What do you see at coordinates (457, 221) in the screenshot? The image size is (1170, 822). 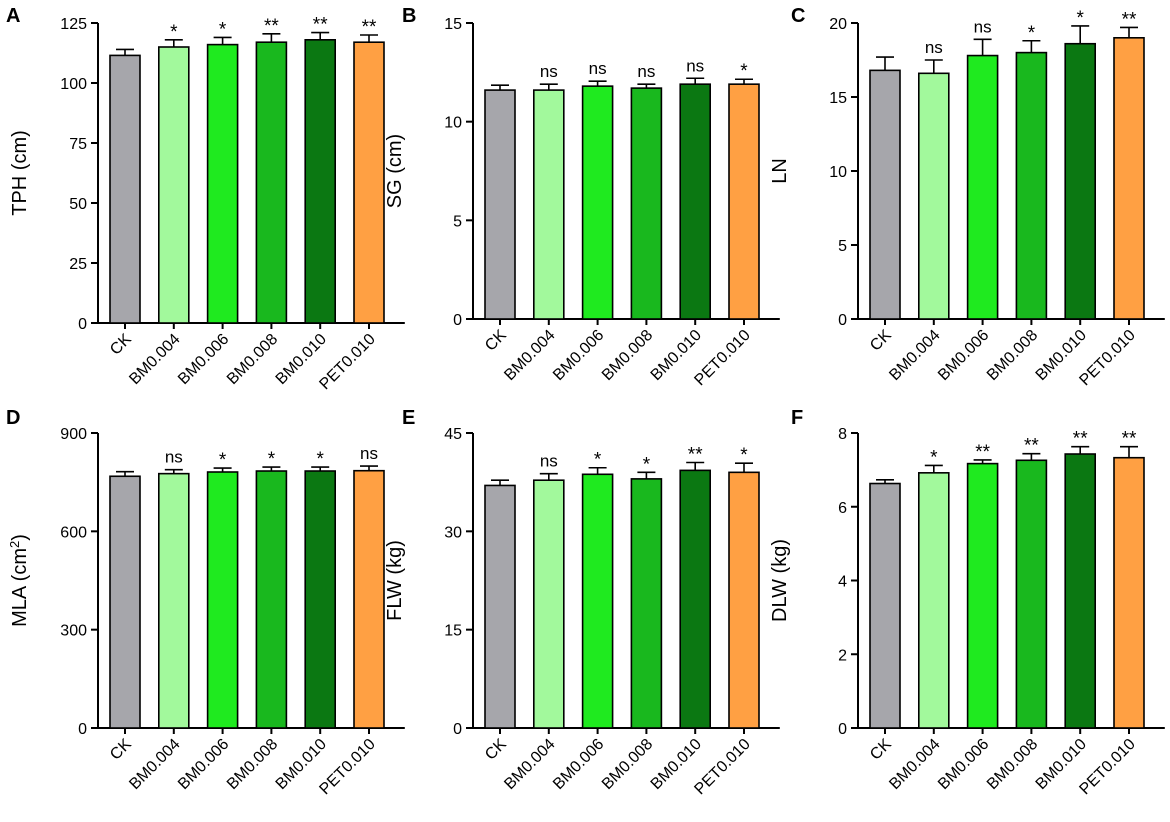 I see `y-tick-label: 5` at bounding box center [457, 221].